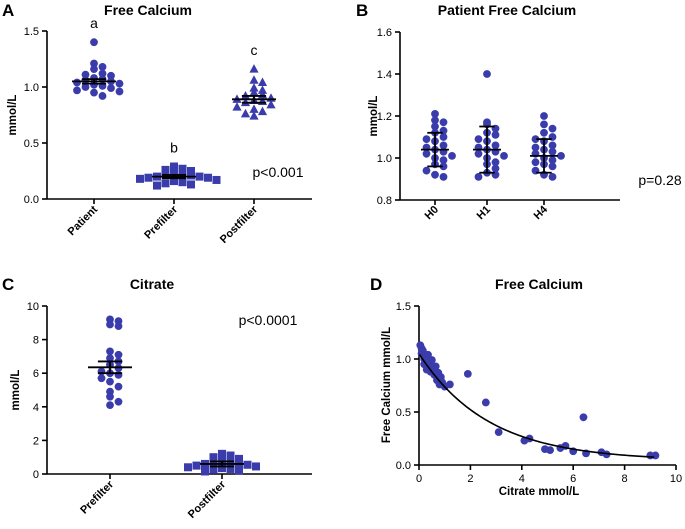 This screenshot has width=685, height=529. What do you see at coordinates (8, 284) in the screenshot?
I see `panel-letter: C` at bounding box center [8, 284].